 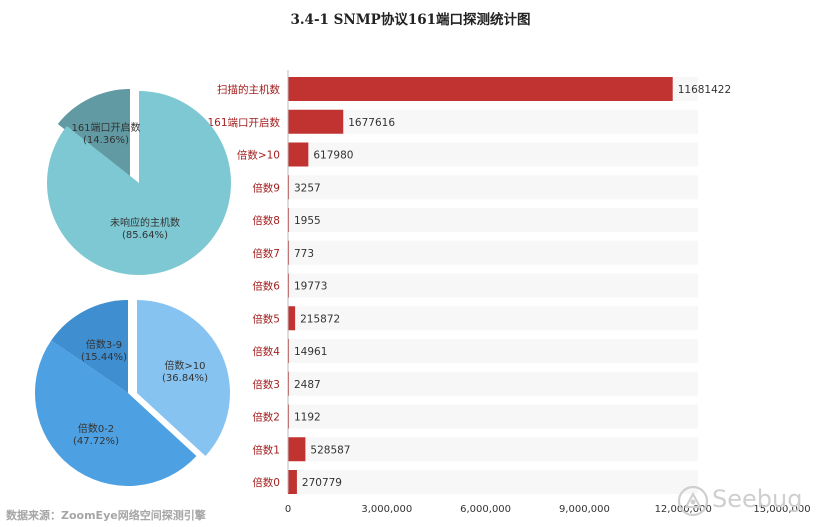 What do you see at coordinates (288, 509) in the screenshot?
I see `x-tick-label: 0` at bounding box center [288, 509].